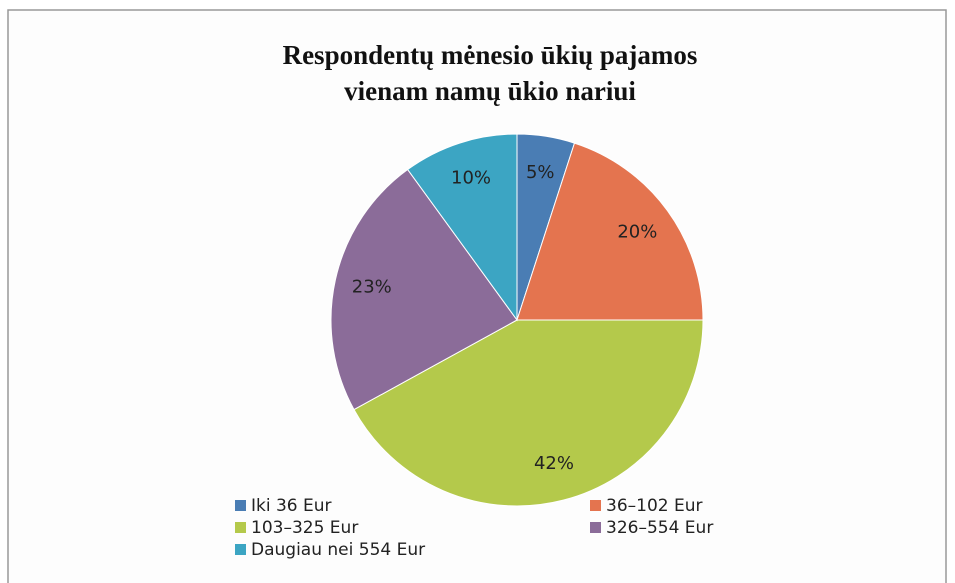  I want to click on data-label: 23%, so click(372, 287).